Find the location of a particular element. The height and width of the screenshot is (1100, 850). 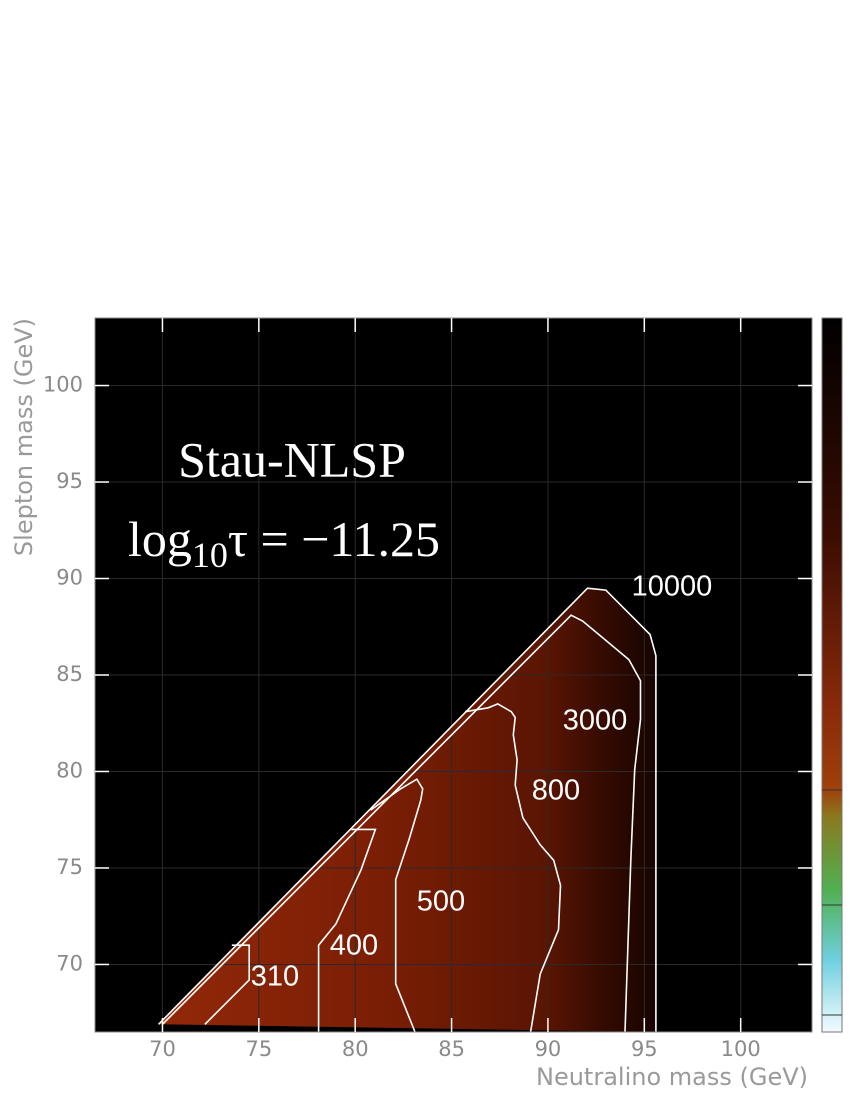

x-axis-label: Neutralino mass (GeV) is located at coordinates (672, 1077).